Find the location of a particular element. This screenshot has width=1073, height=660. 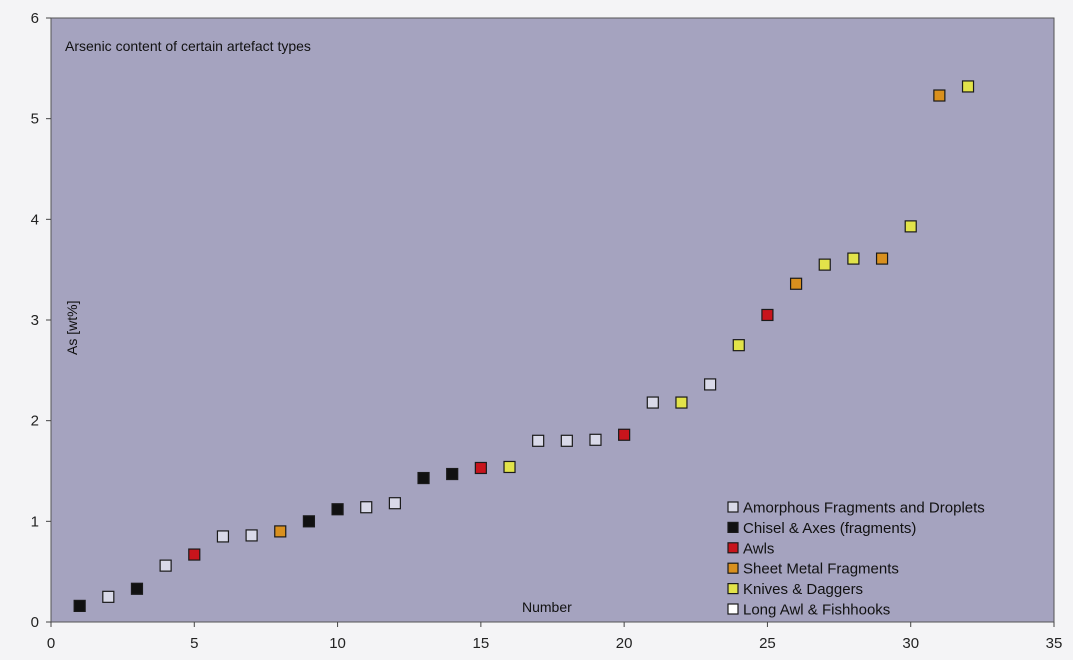

y-tick-label: 2 is located at coordinates (35, 421).